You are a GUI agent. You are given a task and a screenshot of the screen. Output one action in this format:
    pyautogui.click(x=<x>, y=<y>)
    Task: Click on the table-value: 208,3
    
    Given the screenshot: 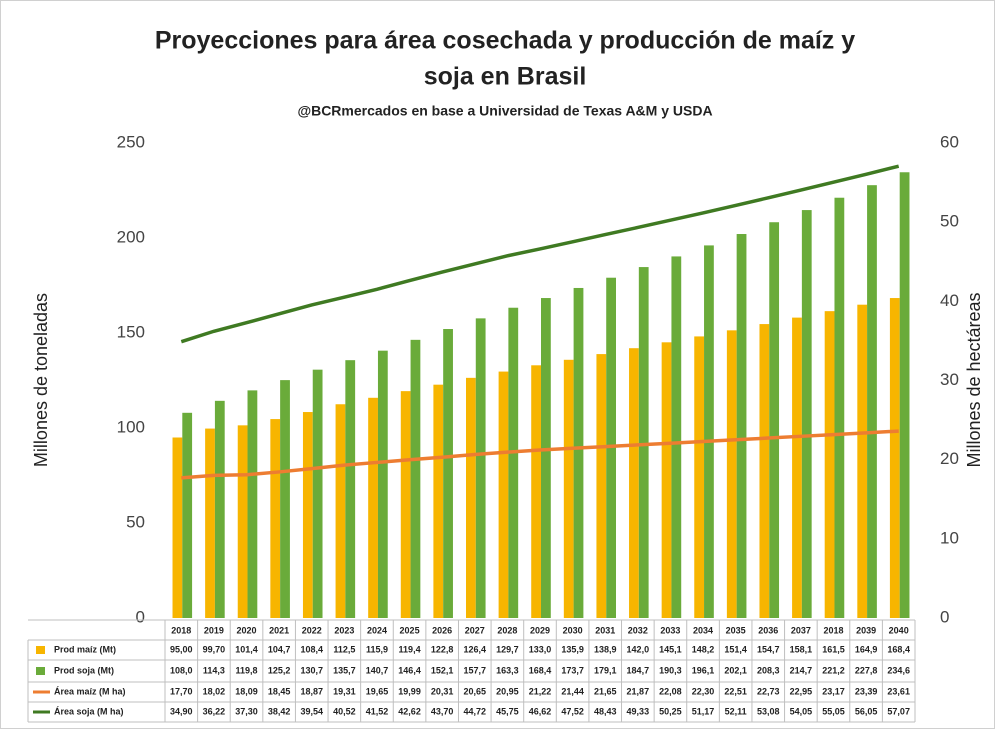 What is the action you would take?
    pyautogui.click(x=768, y=670)
    